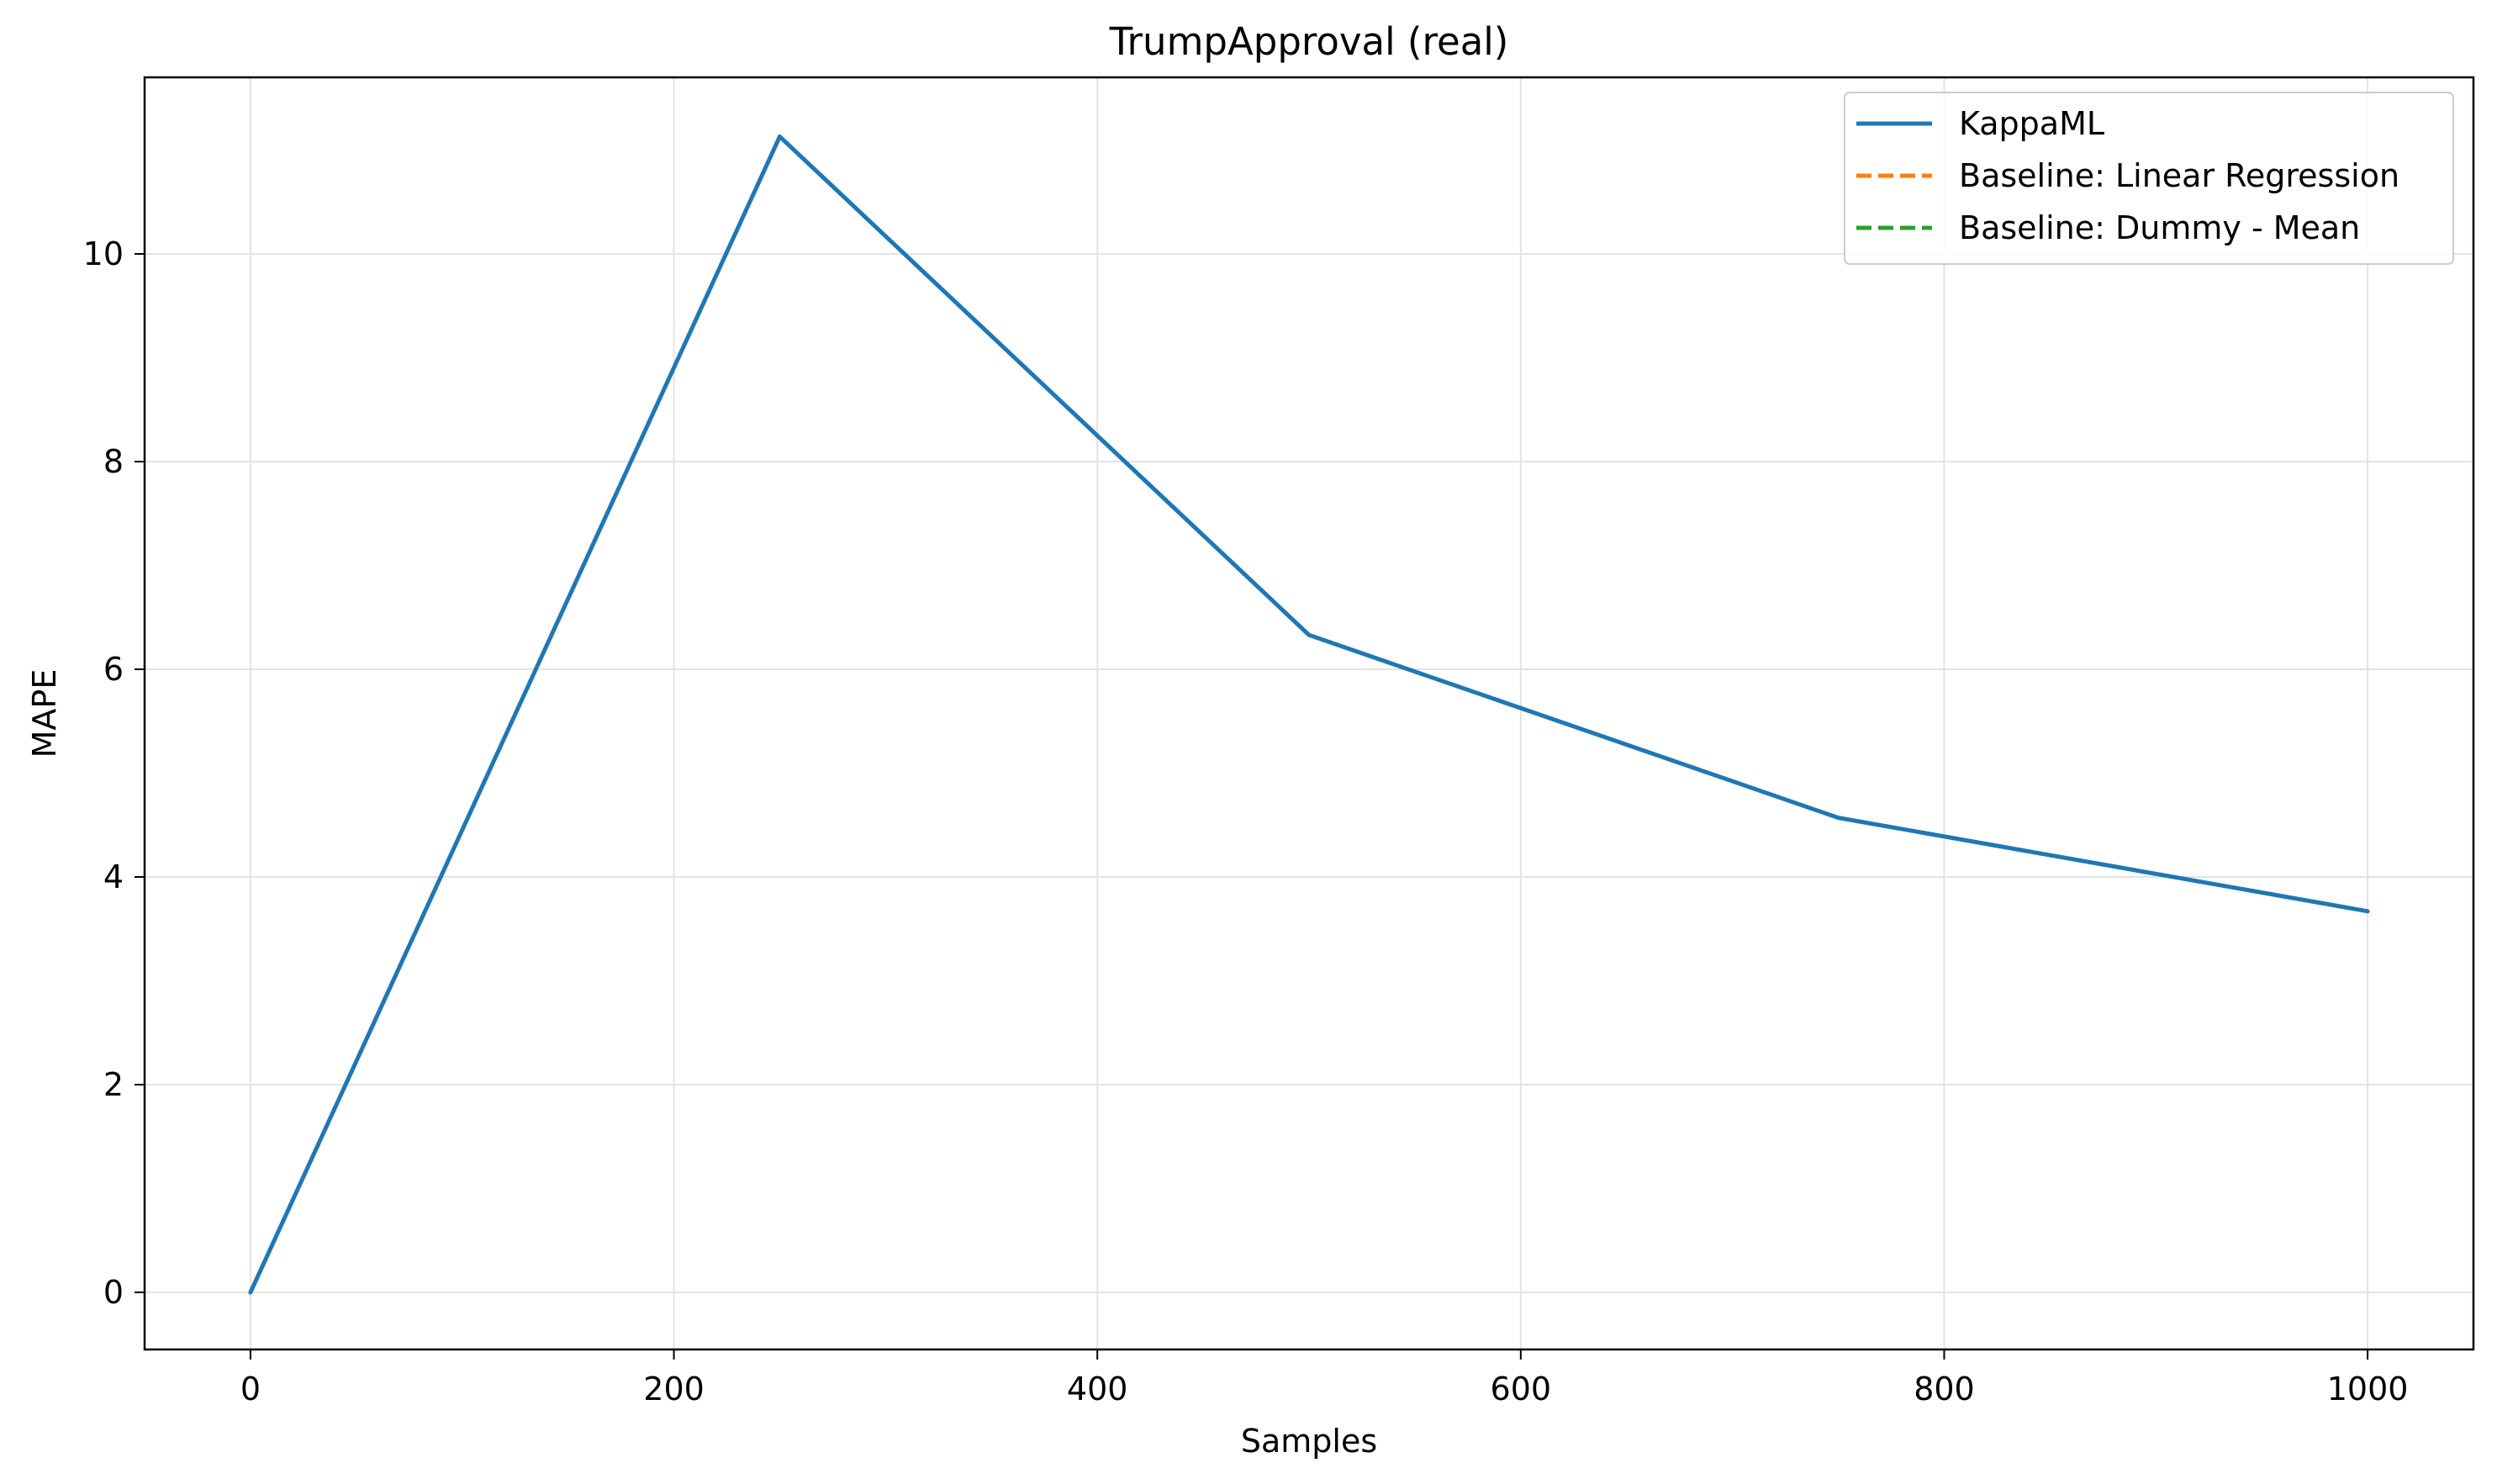 This screenshot has width=2497, height=1484. I want to click on legend-label-0: KappaML, so click(2031, 123).